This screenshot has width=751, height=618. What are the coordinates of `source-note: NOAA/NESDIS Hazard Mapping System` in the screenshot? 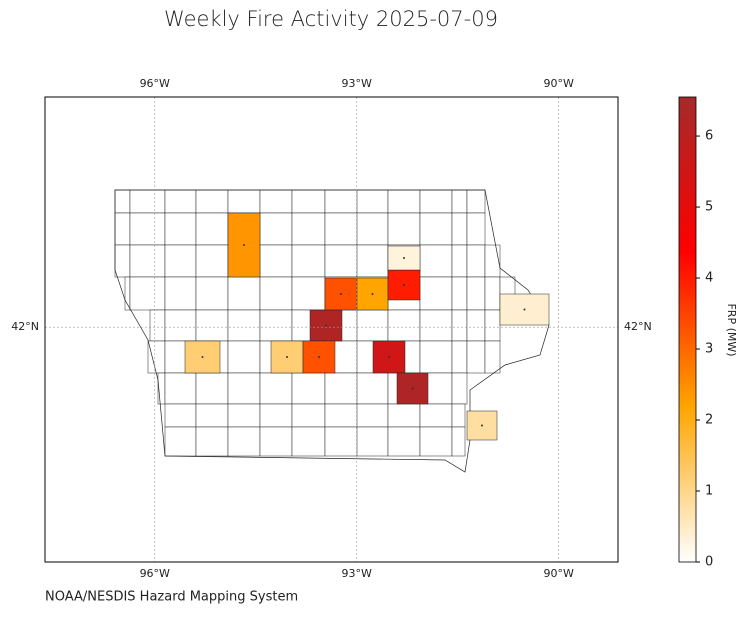 It's located at (171, 597).